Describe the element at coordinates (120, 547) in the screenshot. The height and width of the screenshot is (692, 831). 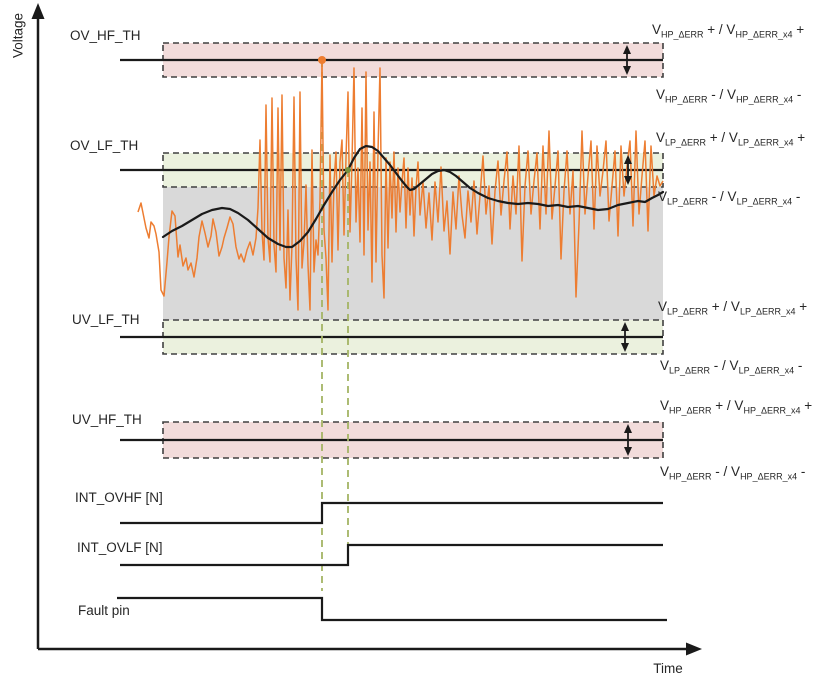
I see `int-ovlf-label: INT_OVLF [N]` at that location.